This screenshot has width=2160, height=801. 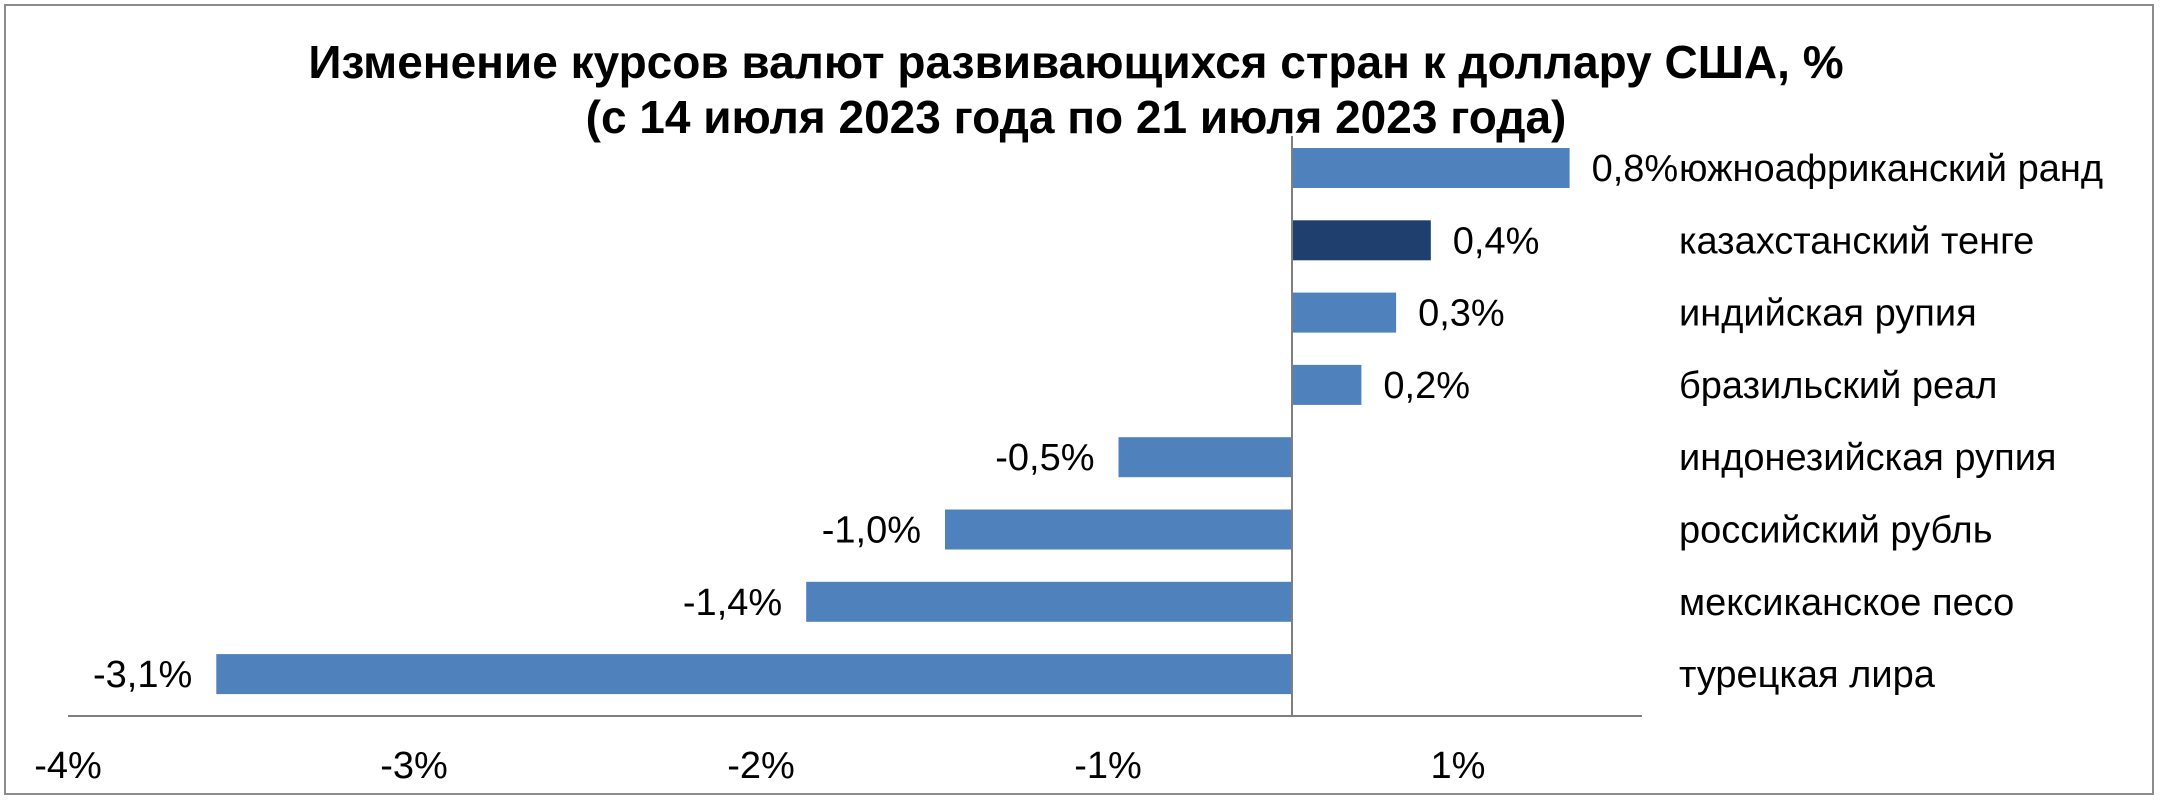 I want to click on data-label-4: 0,2%, so click(x=1426, y=386).